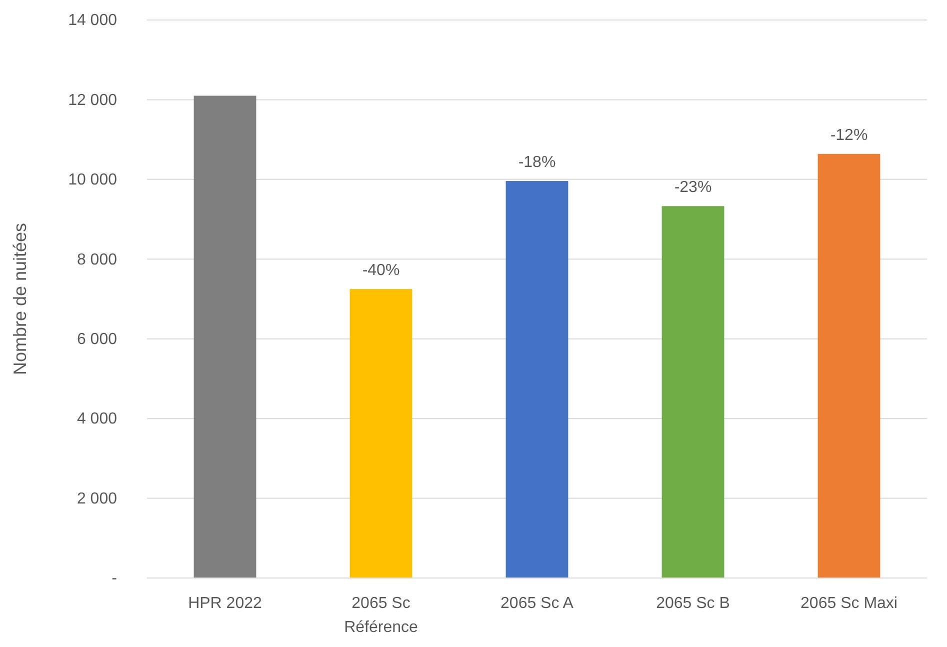 The image size is (947, 647). Describe the element at coordinates (849, 135) in the screenshot. I see `annotation: -12%` at that location.